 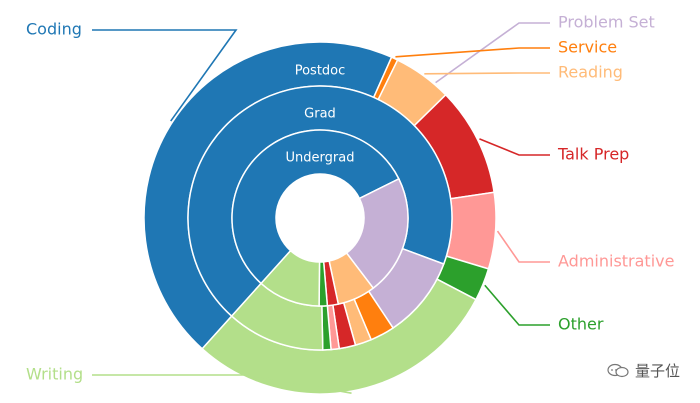 I want to click on callout-reading: Reading, so click(x=523, y=72).